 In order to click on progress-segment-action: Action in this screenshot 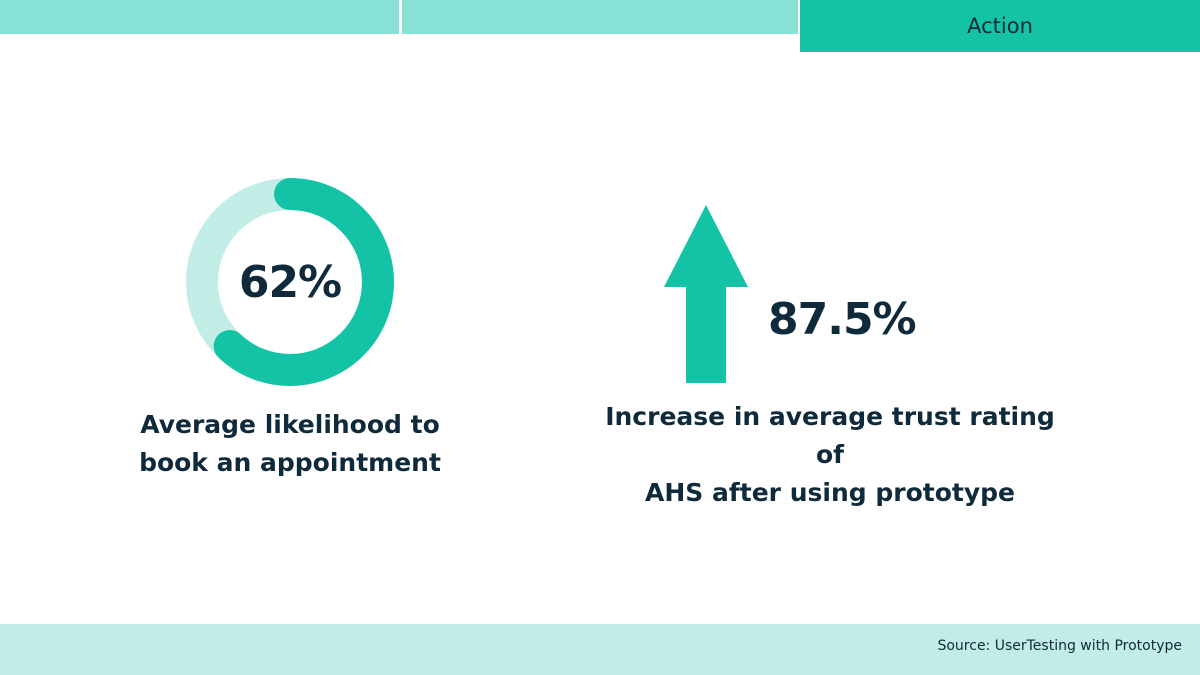, I will do `click(1000, 26)`.